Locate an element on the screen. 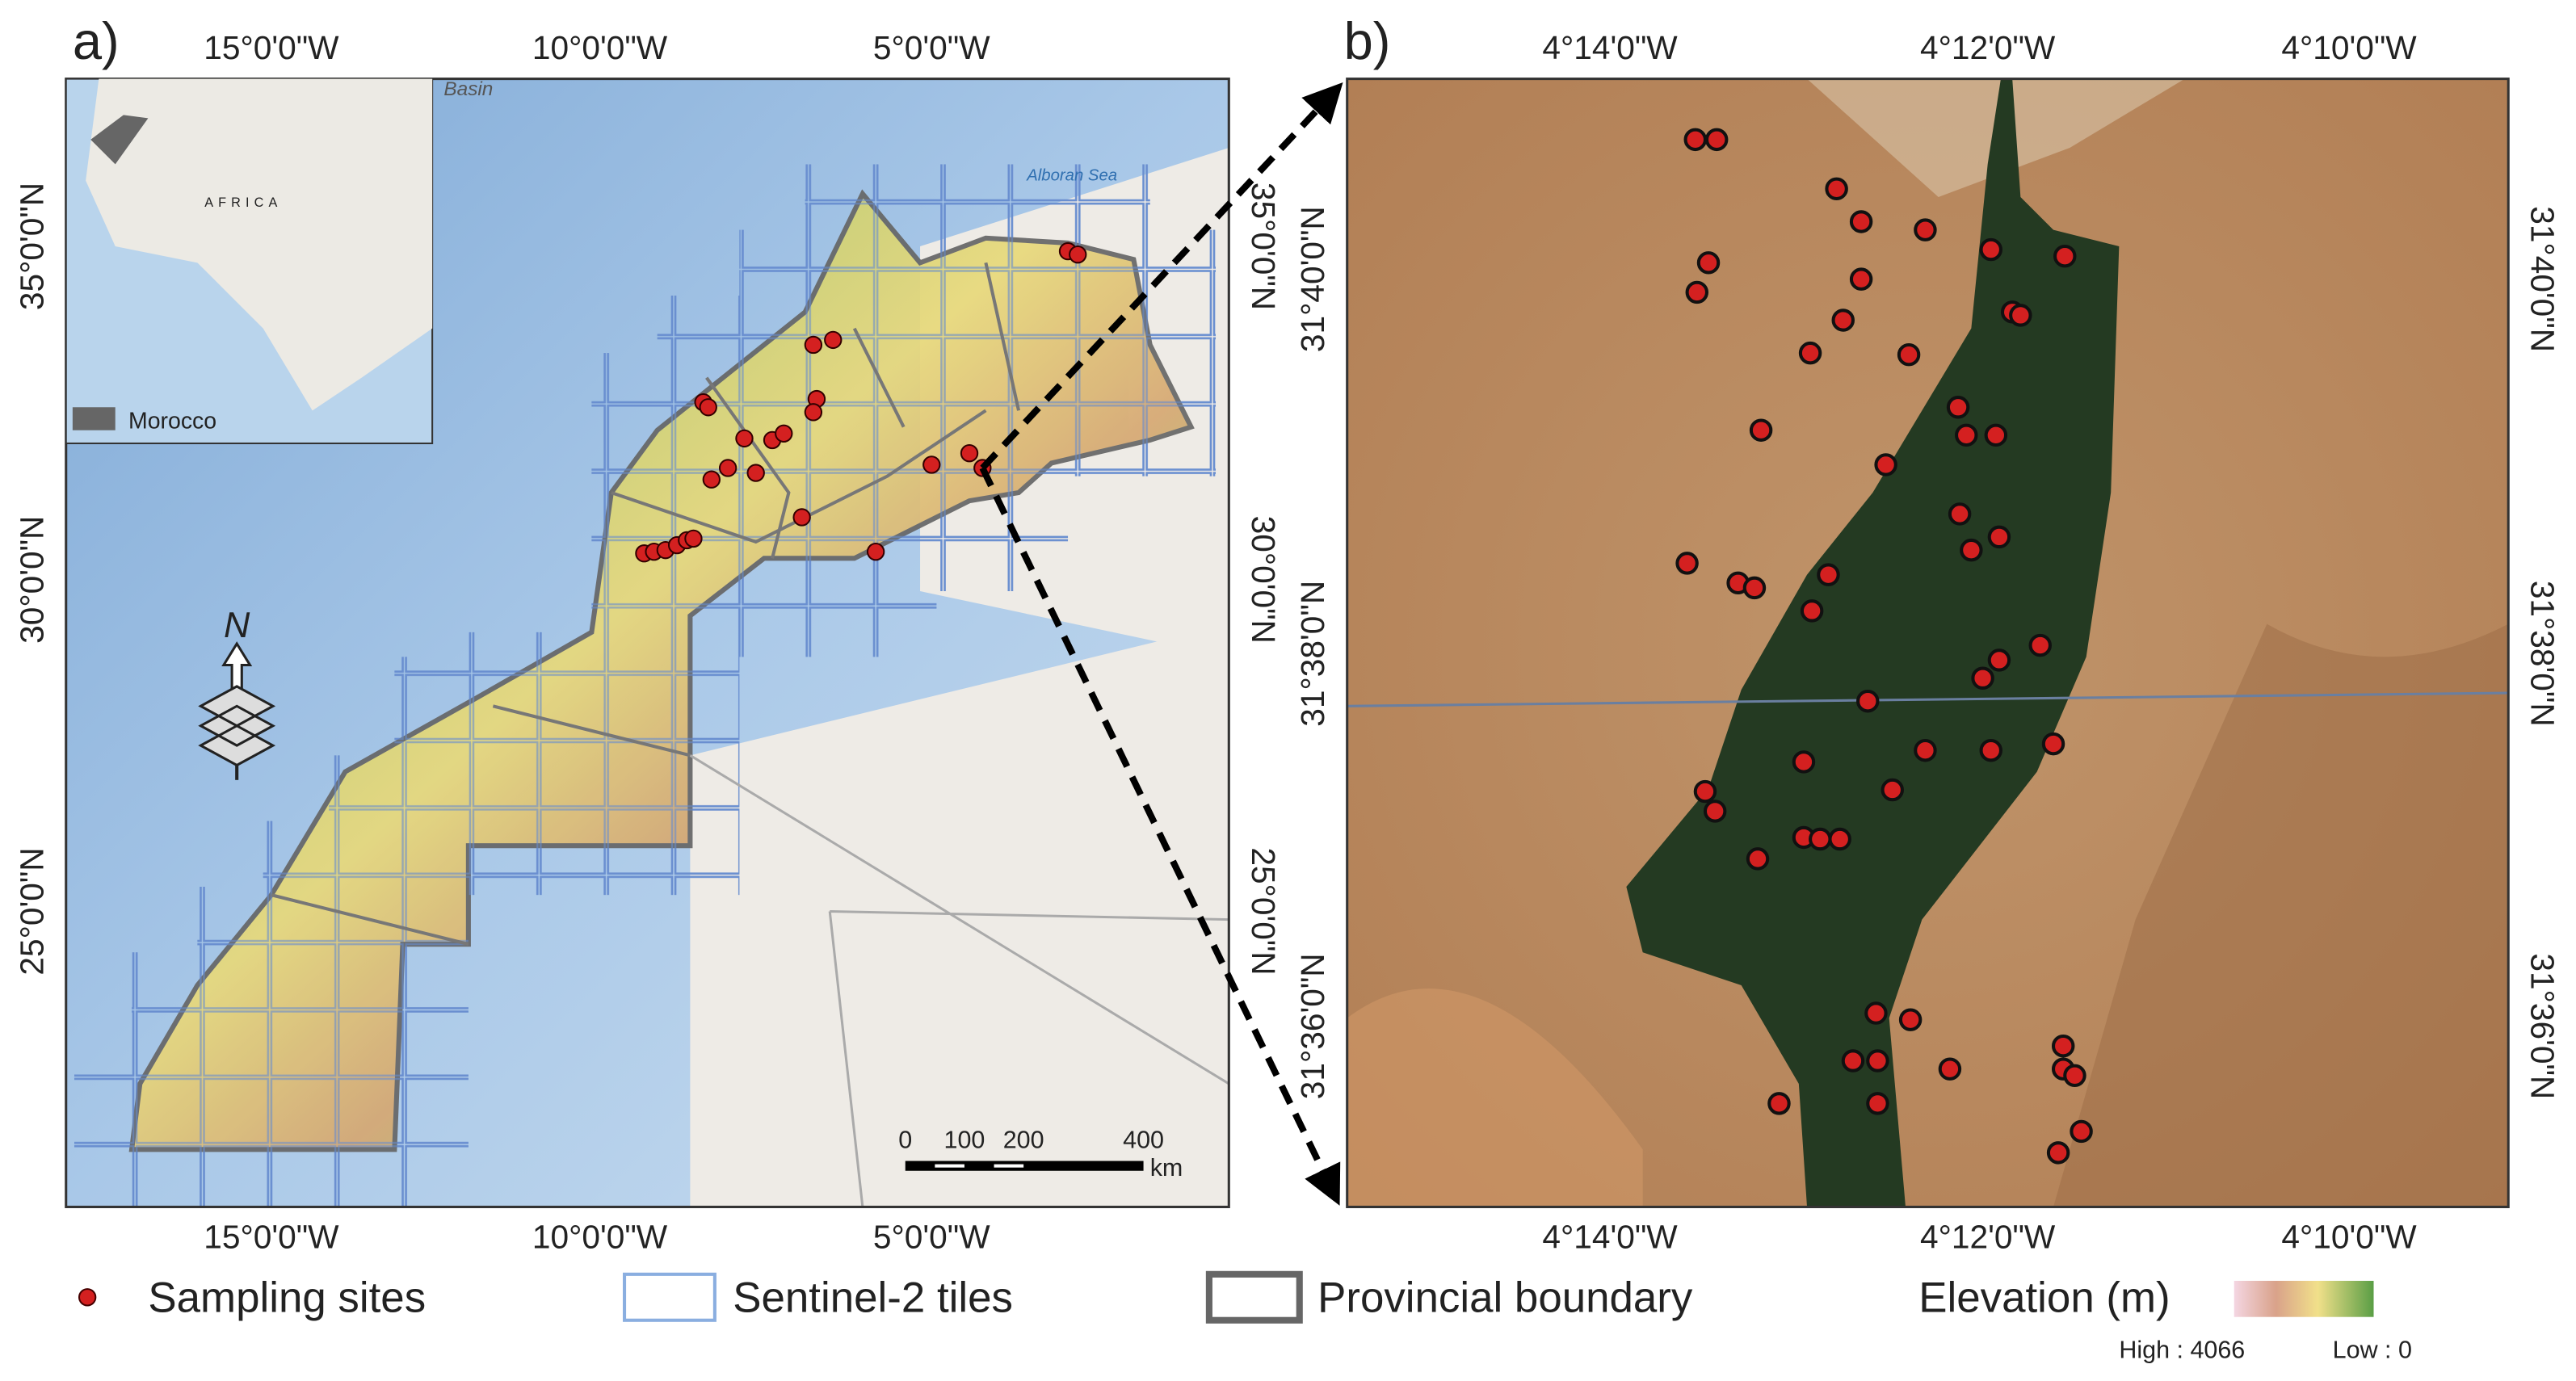 This screenshot has width=2576, height=1381. y-tick-label: 31°40'0"N is located at coordinates (1313, 279).